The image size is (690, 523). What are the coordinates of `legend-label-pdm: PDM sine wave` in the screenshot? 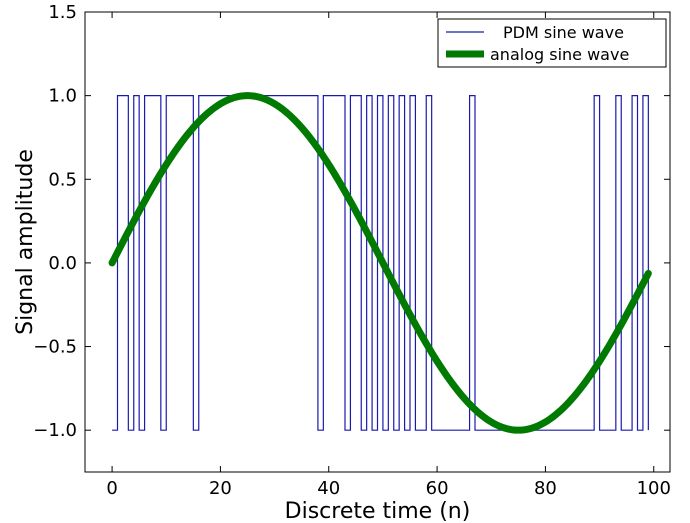 It's located at (563, 32).